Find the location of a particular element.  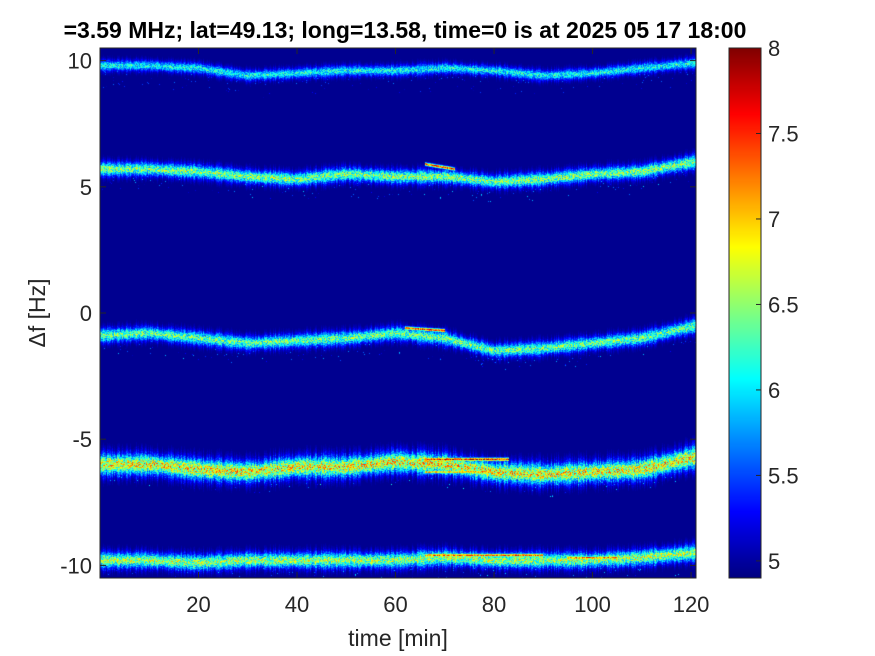

x-tick-label: 40 is located at coordinates (297, 604).